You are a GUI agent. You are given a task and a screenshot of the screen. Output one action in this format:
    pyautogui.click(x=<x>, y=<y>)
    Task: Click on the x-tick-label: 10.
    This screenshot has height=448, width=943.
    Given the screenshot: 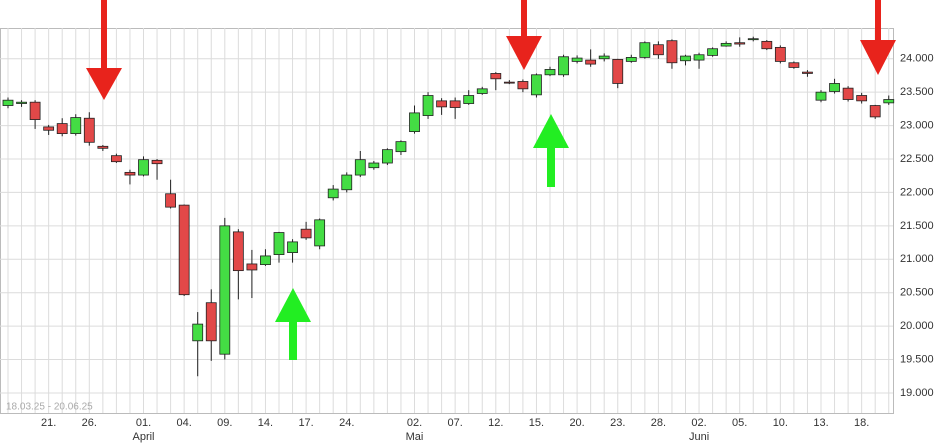 What is the action you would take?
    pyautogui.click(x=780, y=423)
    